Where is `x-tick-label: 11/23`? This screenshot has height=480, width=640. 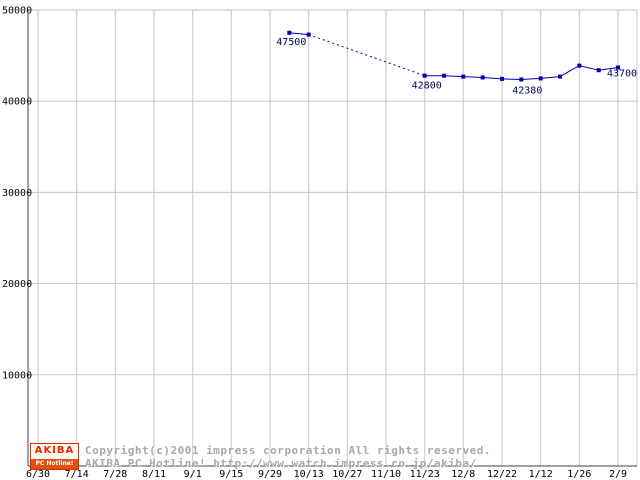
x-tick-label: 11/23 is located at coordinates (425, 474).